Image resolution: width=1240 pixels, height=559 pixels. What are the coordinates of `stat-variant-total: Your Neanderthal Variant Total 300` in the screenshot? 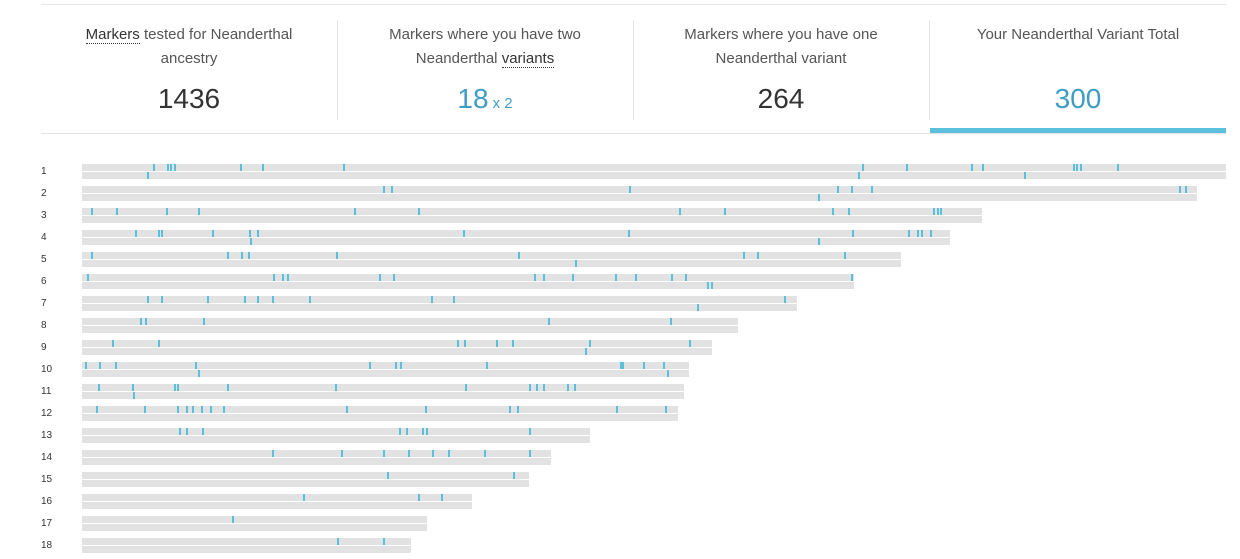 It's located at (1078, 69).